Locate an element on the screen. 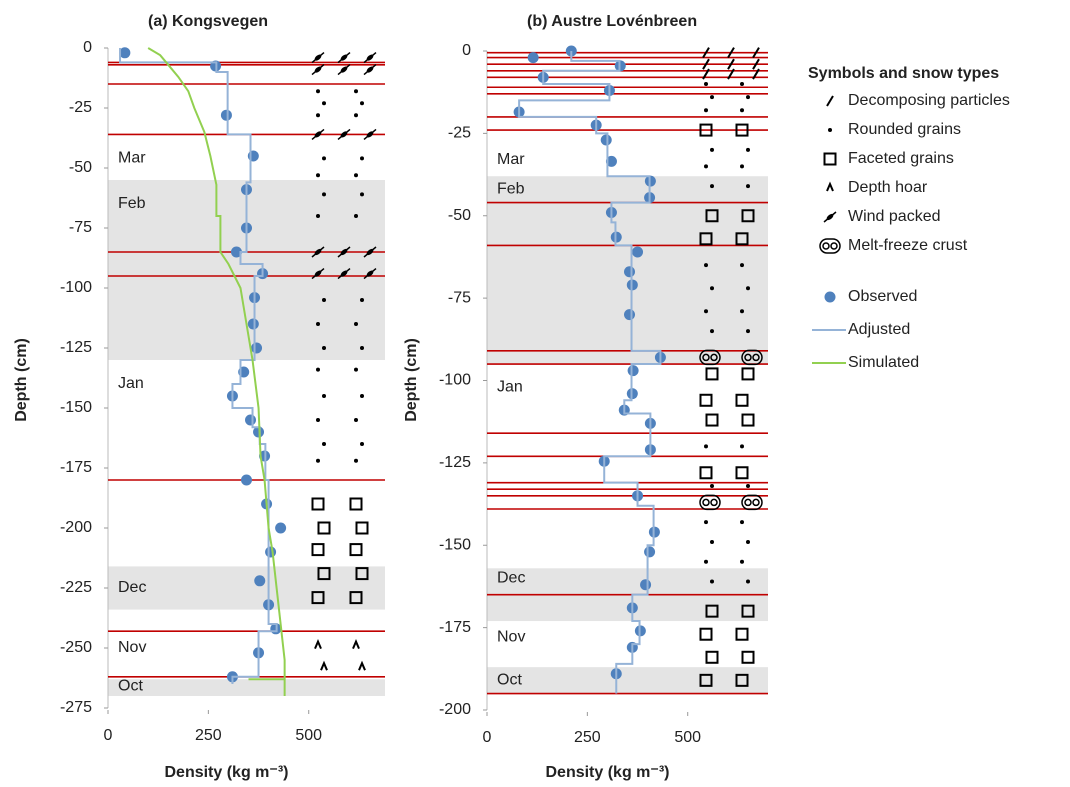 This screenshot has width=1070, height=787. y-tick-label: -175 is located at coordinates (455, 627).